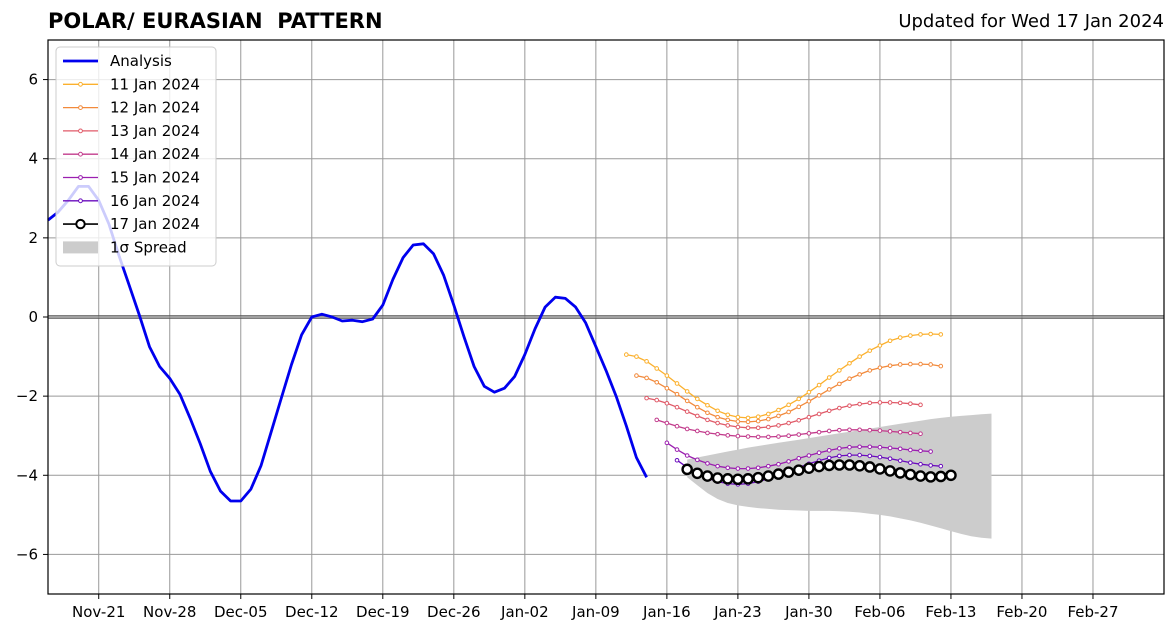 The width and height of the screenshot is (1176, 633). Describe the element at coordinates (1021, 612) in the screenshot. I see `x-tick-label: Feb-20` at that location.